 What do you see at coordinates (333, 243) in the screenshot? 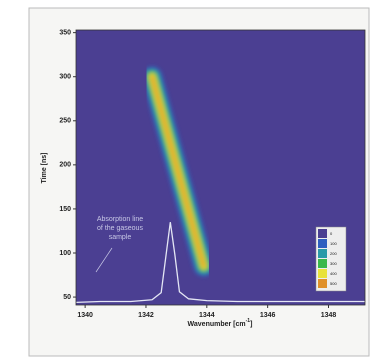
I see `colorbar-label: 100` at bounding box center [333, 243].